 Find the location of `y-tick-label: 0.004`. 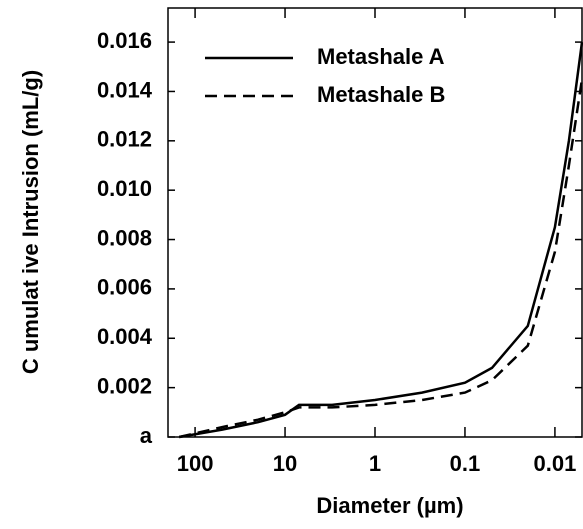

y-tick-label: 0.004 is located at coordinates (125, 336).